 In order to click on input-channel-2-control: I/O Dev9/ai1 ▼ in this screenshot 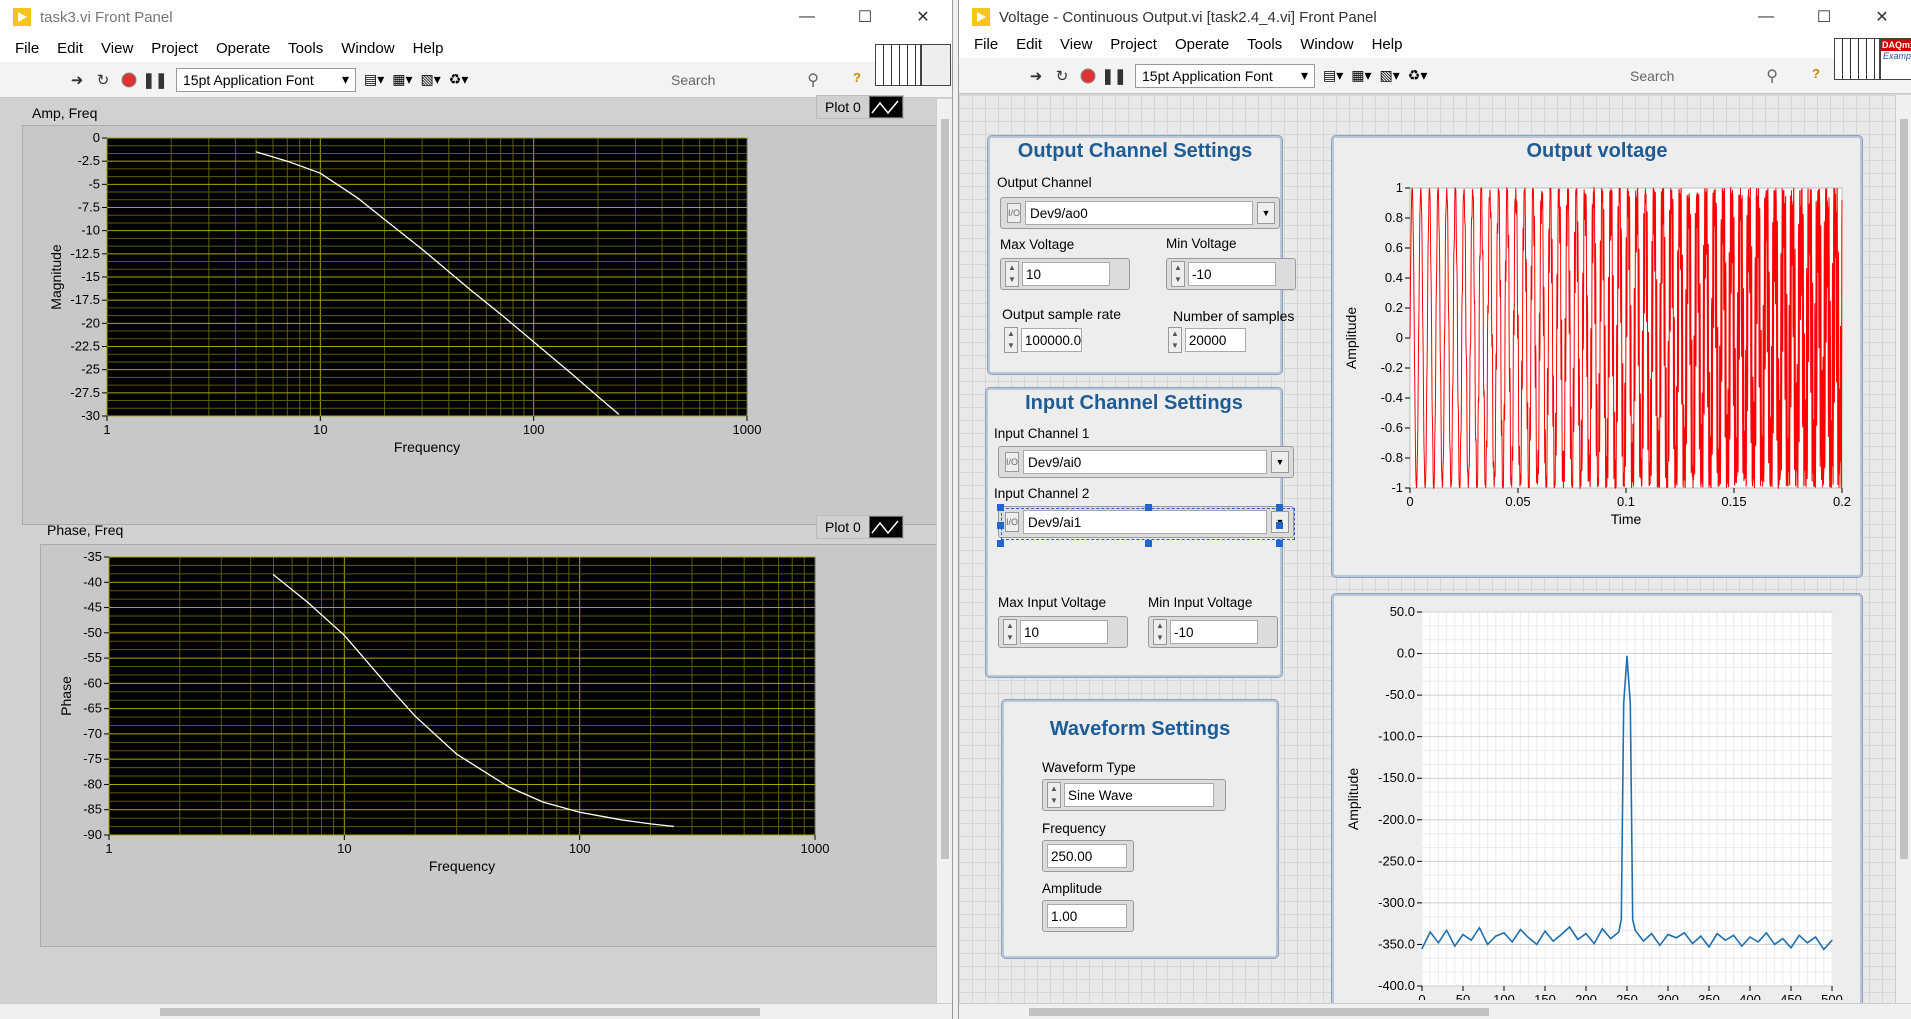, I will do `click(1146, 522)`.